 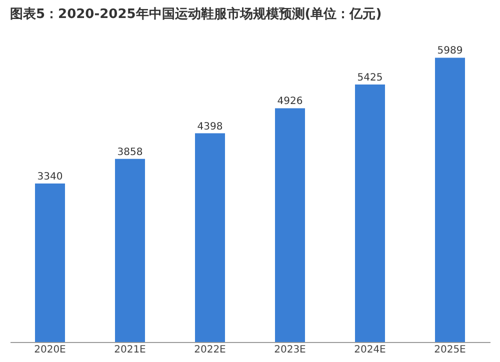 I want to click on x-tick-label: 2020E, so click(x=50, y=350).